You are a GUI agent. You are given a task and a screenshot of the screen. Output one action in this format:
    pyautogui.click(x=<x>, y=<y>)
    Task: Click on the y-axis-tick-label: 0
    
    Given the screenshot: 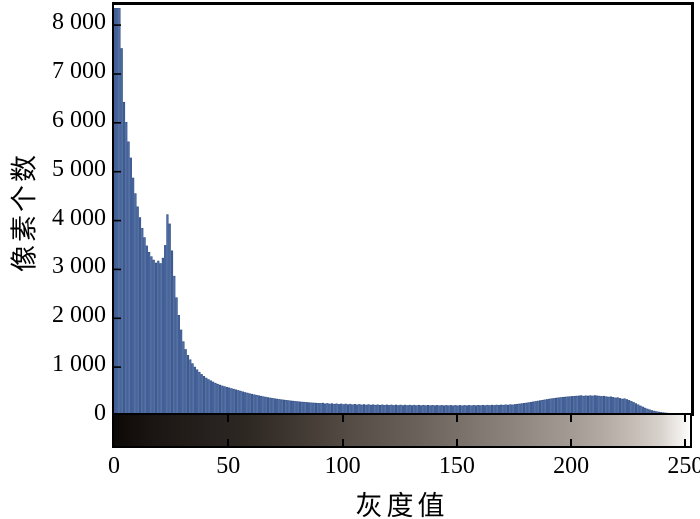 What is the action you would take?
    pyautogui.click(x=100, y=413)
    